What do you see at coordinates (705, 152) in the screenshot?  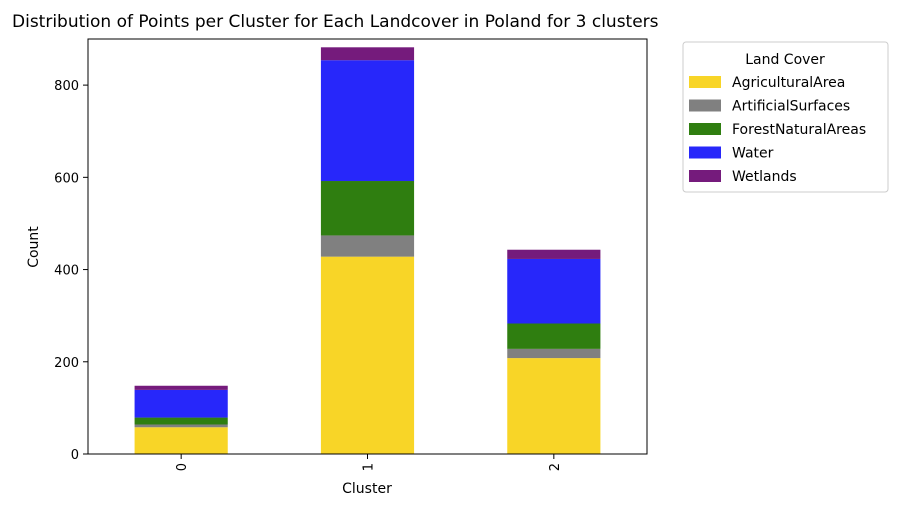 I see `legend-swatch-water` at bounding box center [705, 152].